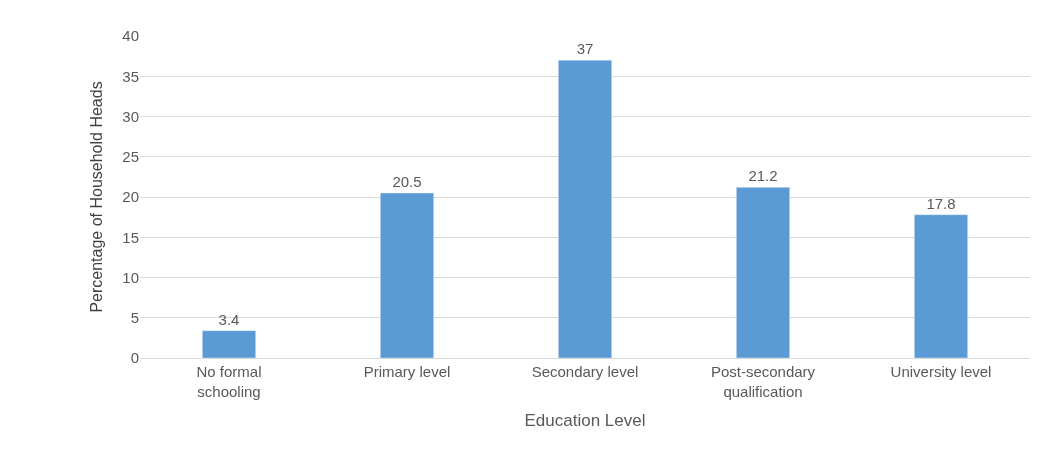 This screenshot has height=461, width=1055. Describe the element at coordinates (134, 358) in the screenshot. I see `y-tick-label: 0` at that location.